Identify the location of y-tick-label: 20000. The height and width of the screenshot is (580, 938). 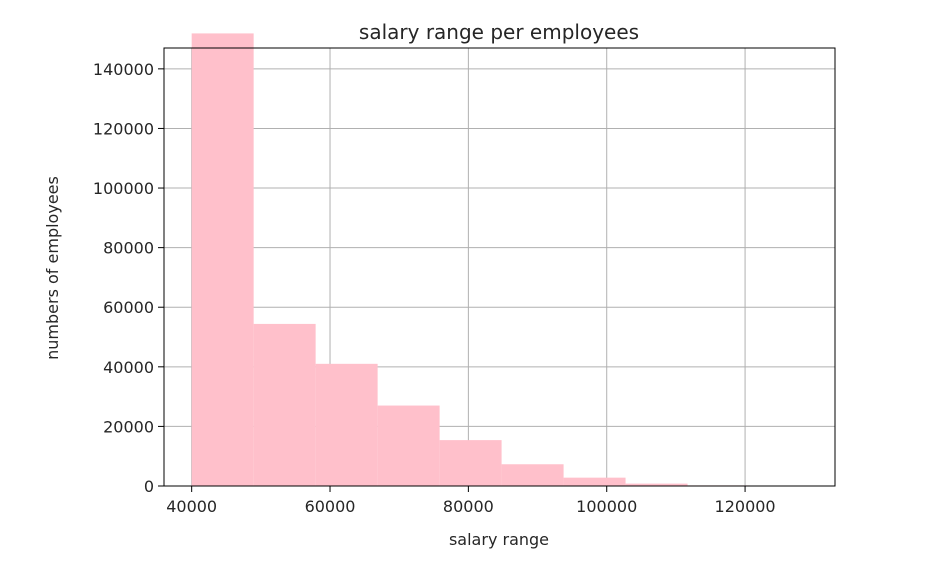
(128, 426).